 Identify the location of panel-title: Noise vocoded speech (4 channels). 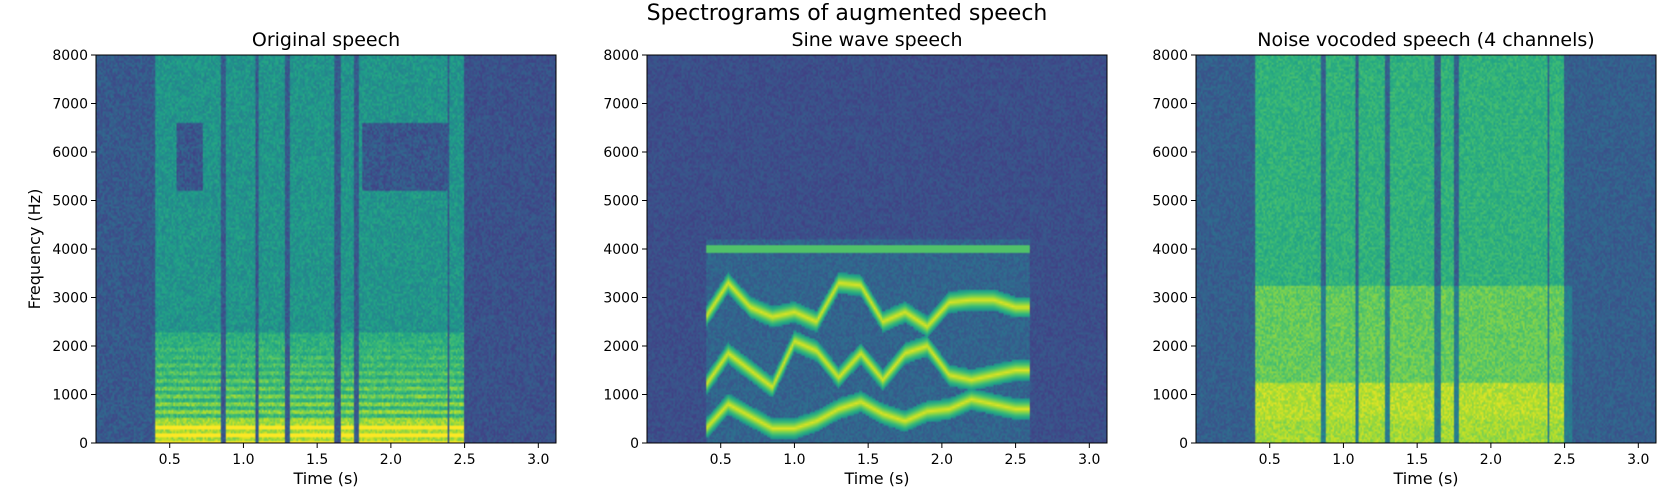
(1425, 40).